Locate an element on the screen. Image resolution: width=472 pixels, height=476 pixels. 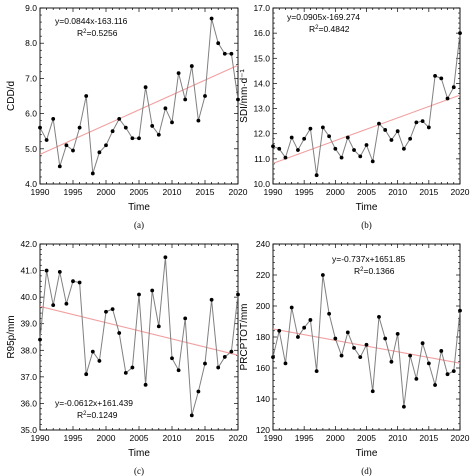
y-tick-label: 42.0 is located at coordinates (28, 244).